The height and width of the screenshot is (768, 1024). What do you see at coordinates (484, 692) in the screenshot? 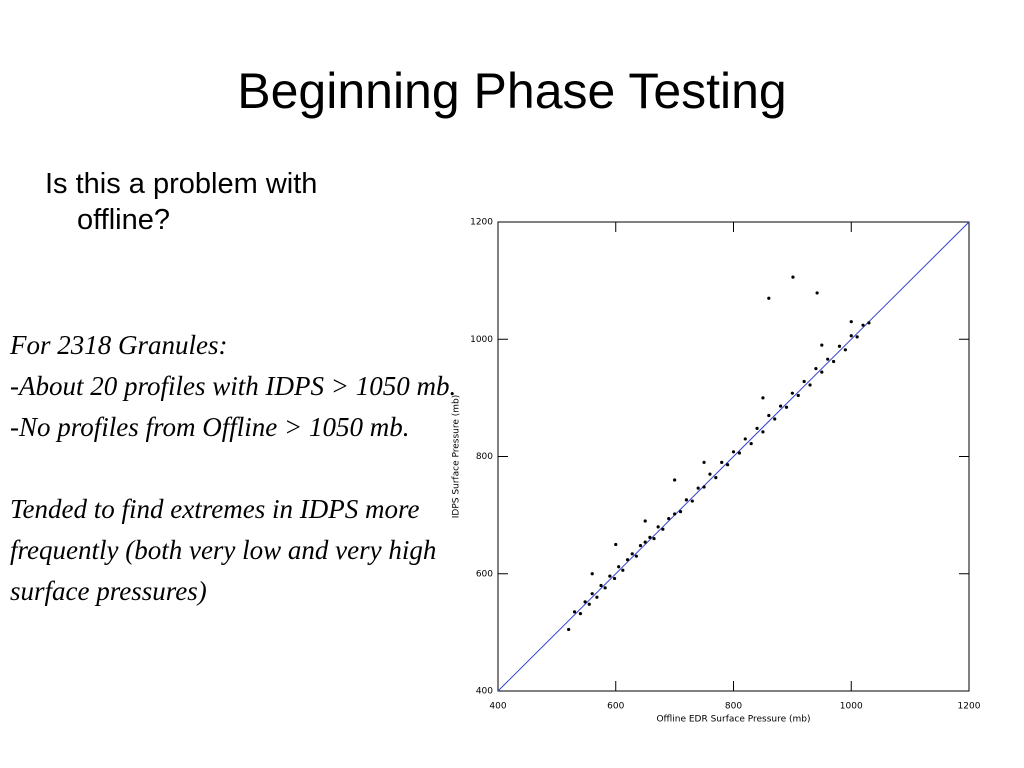
I see `y-tick-label: 400` at bounding box center [484, 692].